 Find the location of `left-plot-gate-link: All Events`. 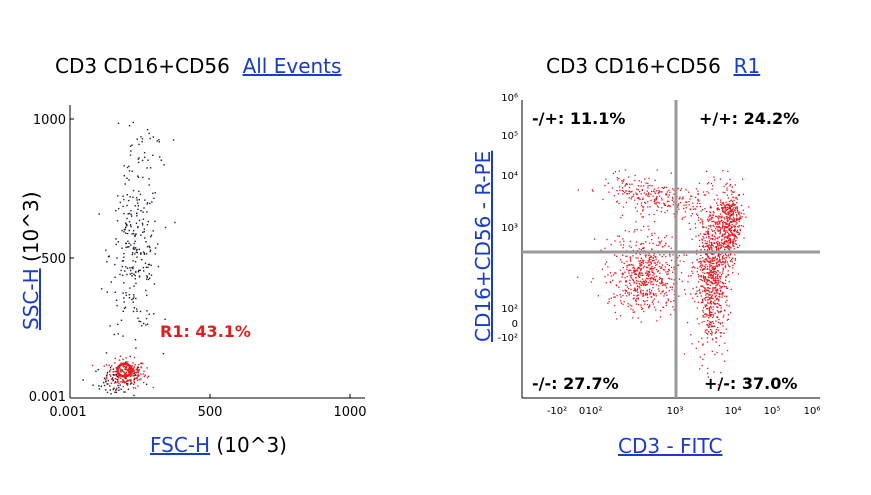

left-plot-gate-link: All Events is located at coordinates (292, 66).